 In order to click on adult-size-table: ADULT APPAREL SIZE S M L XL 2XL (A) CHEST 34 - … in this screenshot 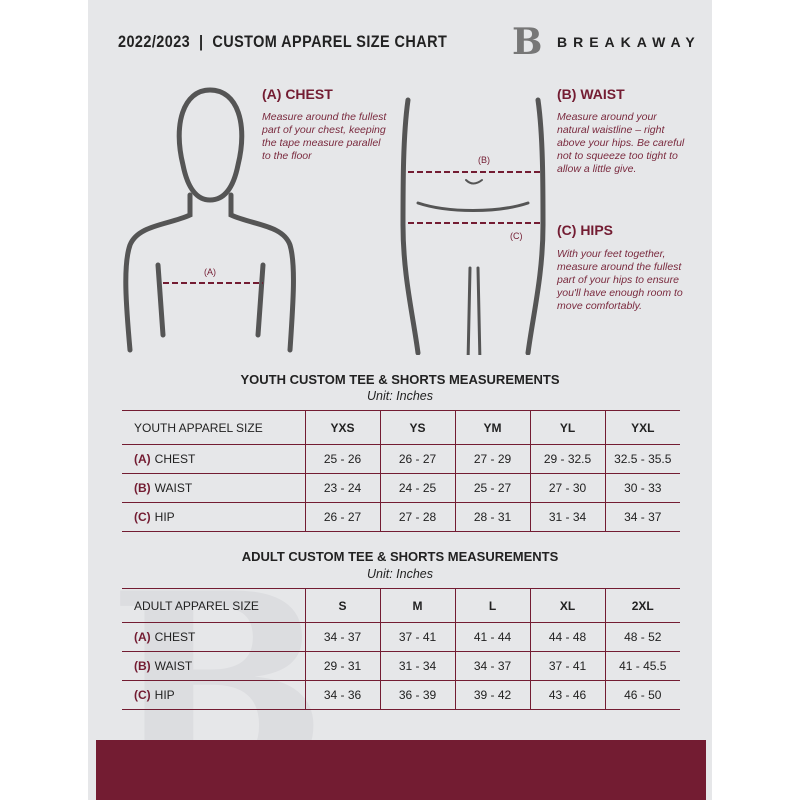, I will do `click(401, 649)`.